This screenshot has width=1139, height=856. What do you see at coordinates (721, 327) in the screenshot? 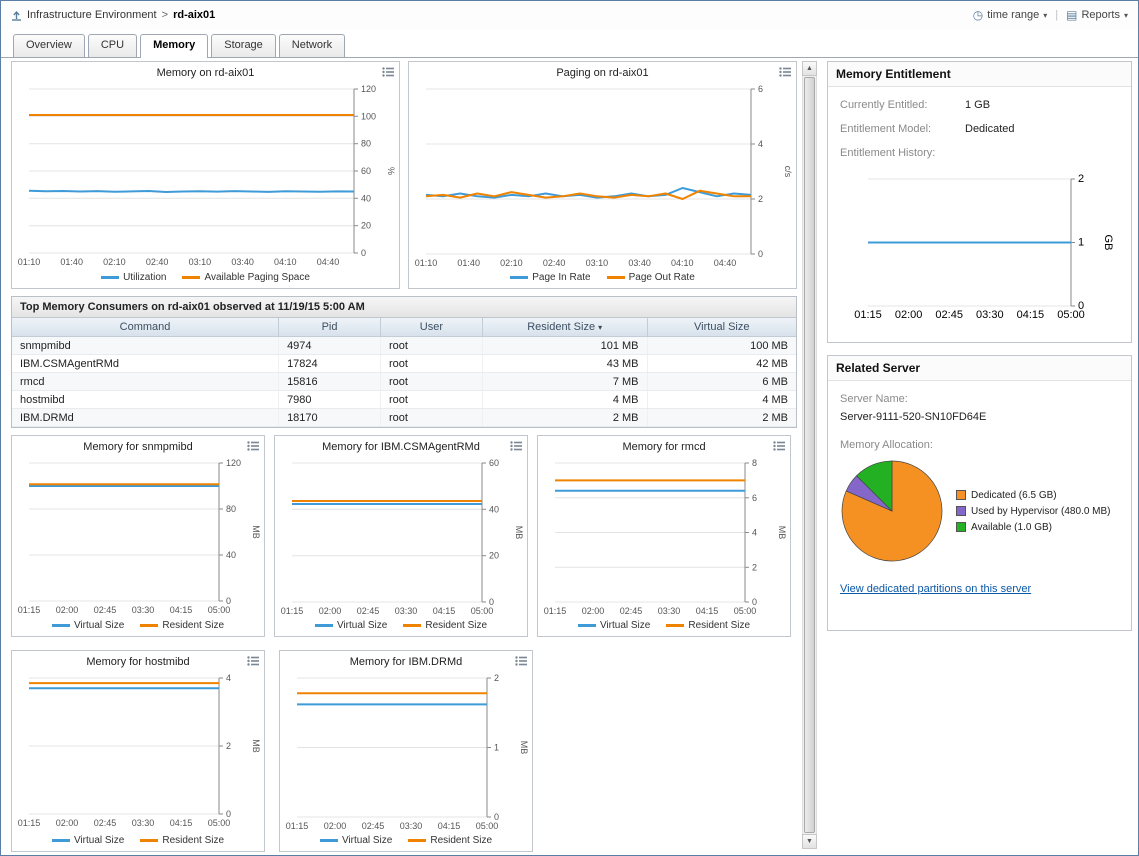
I see `column-header-virtual-size: Virtual Size` at bounding box center [721, 327].